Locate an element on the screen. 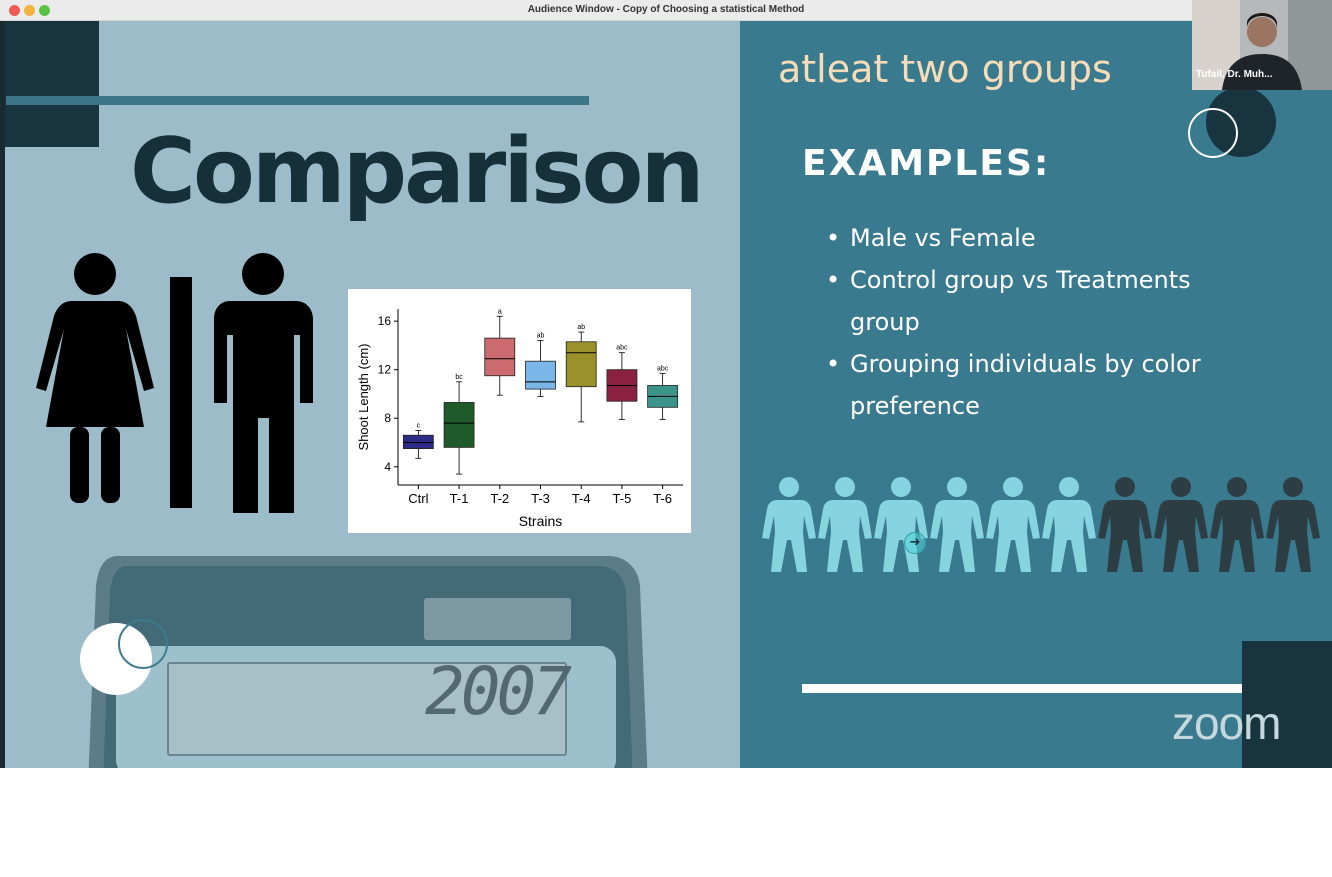  restroom-figures-icon is located at coordinates (174, 383).